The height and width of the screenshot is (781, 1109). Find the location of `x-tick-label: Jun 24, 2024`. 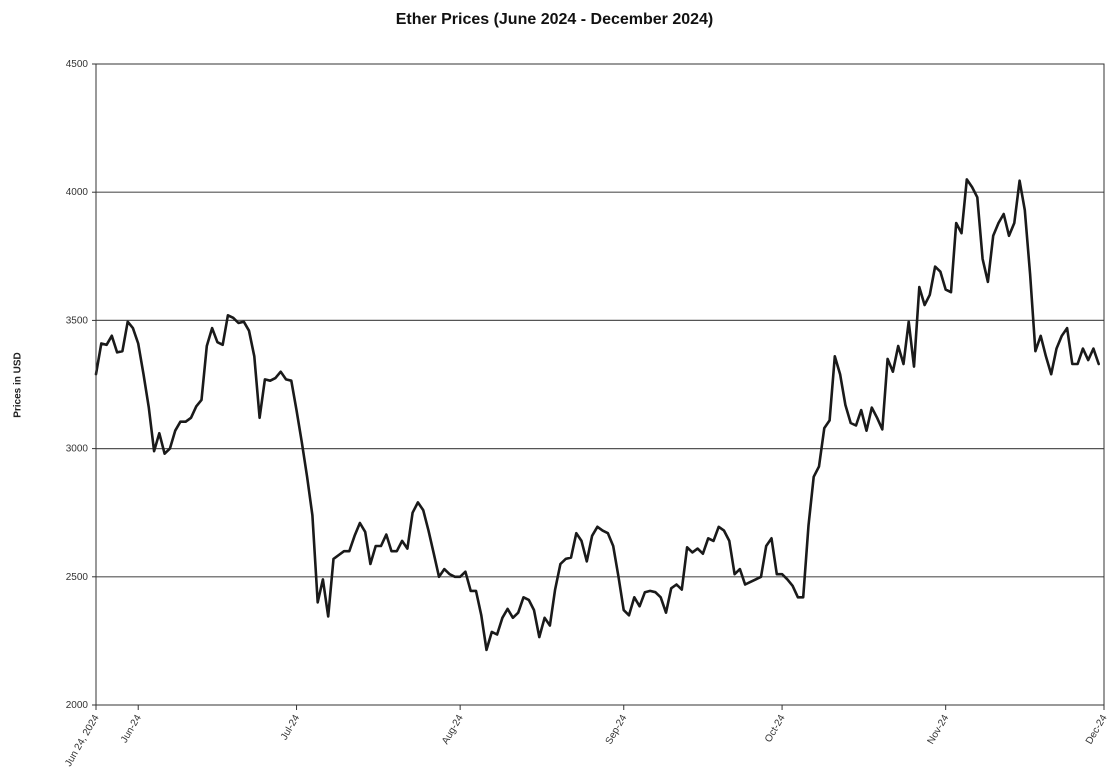

x-tick-label: Jun 24, 2024 is located at coordinates (82, 741).